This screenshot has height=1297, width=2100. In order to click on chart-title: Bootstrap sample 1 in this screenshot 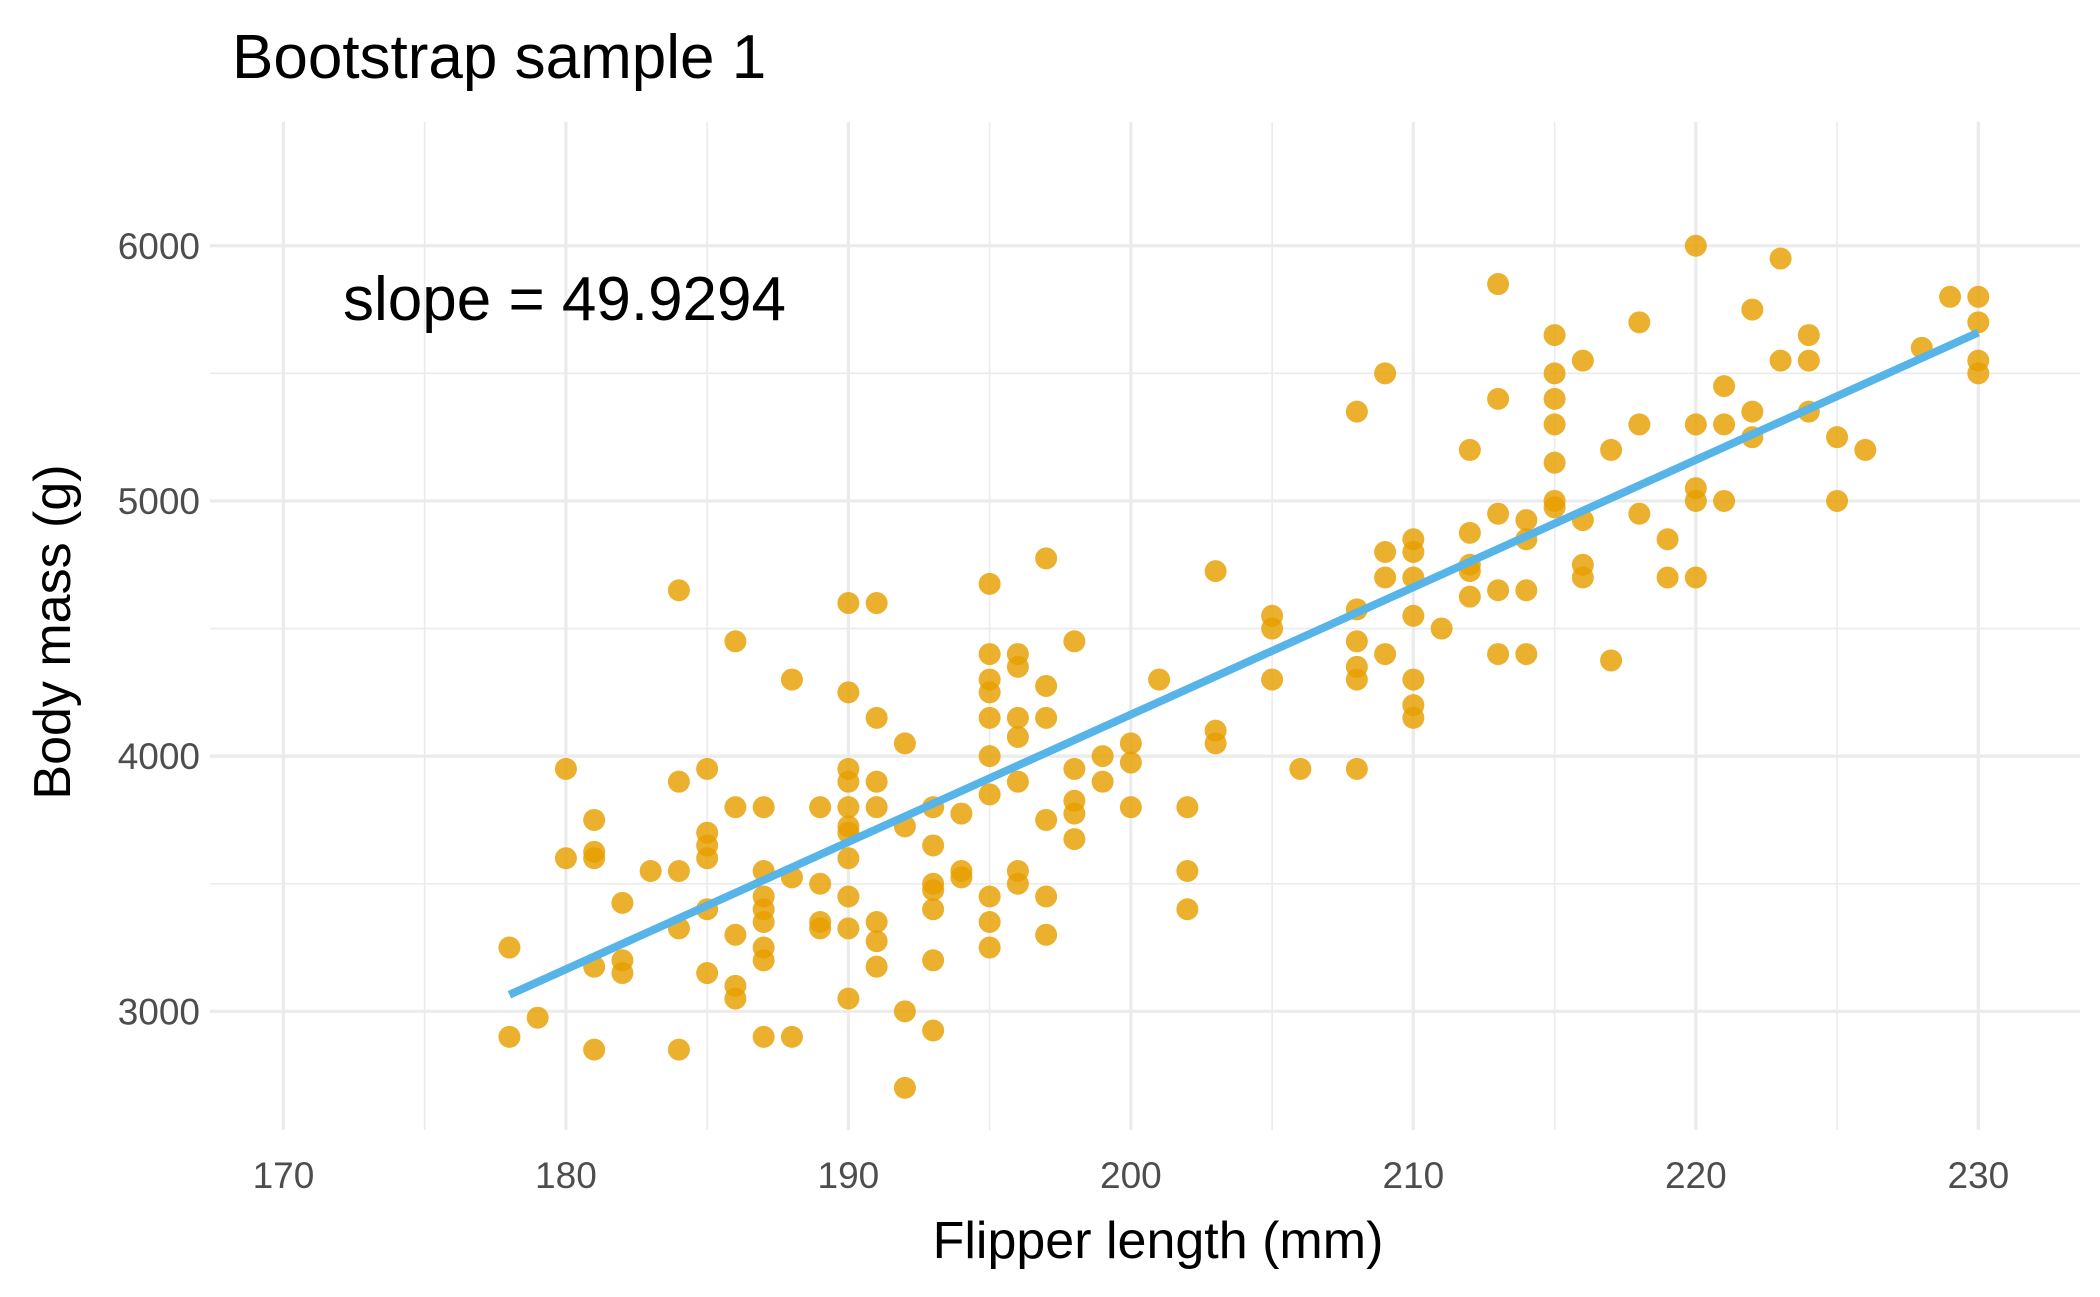, I will do `click(499, 57)`.